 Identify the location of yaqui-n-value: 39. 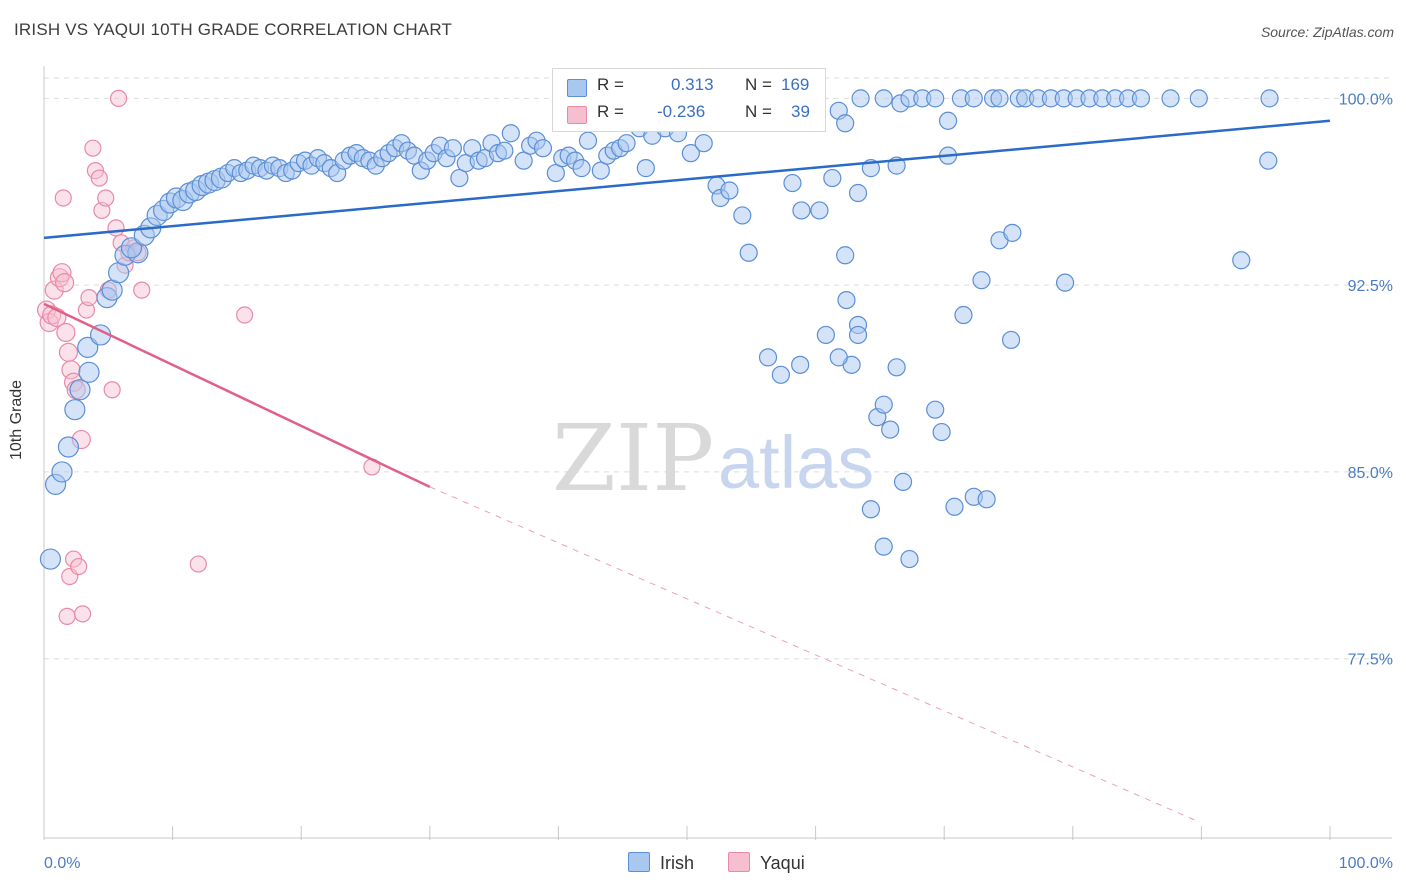
(800, 111).